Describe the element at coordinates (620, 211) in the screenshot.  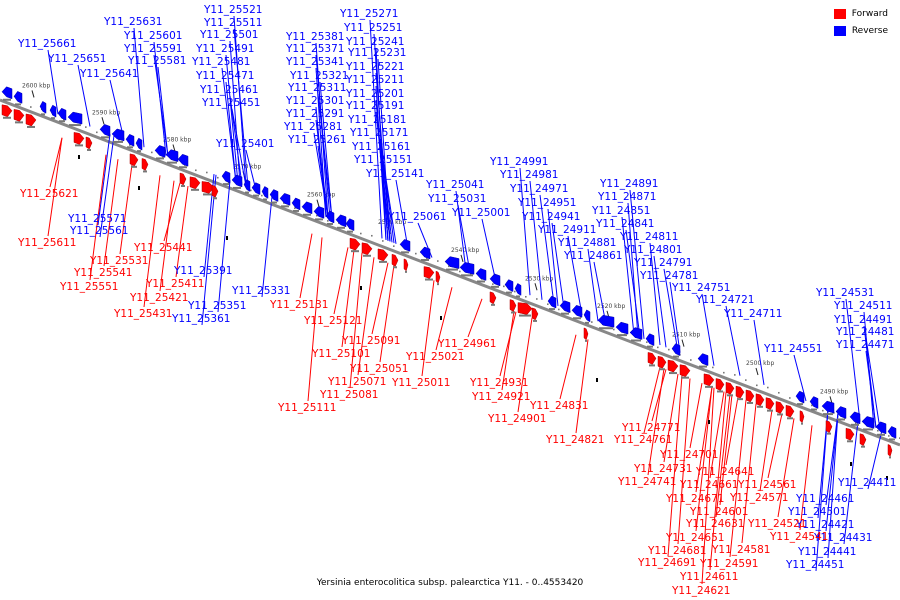
I see `reverse-gene-label: Y11_24851` at that location.